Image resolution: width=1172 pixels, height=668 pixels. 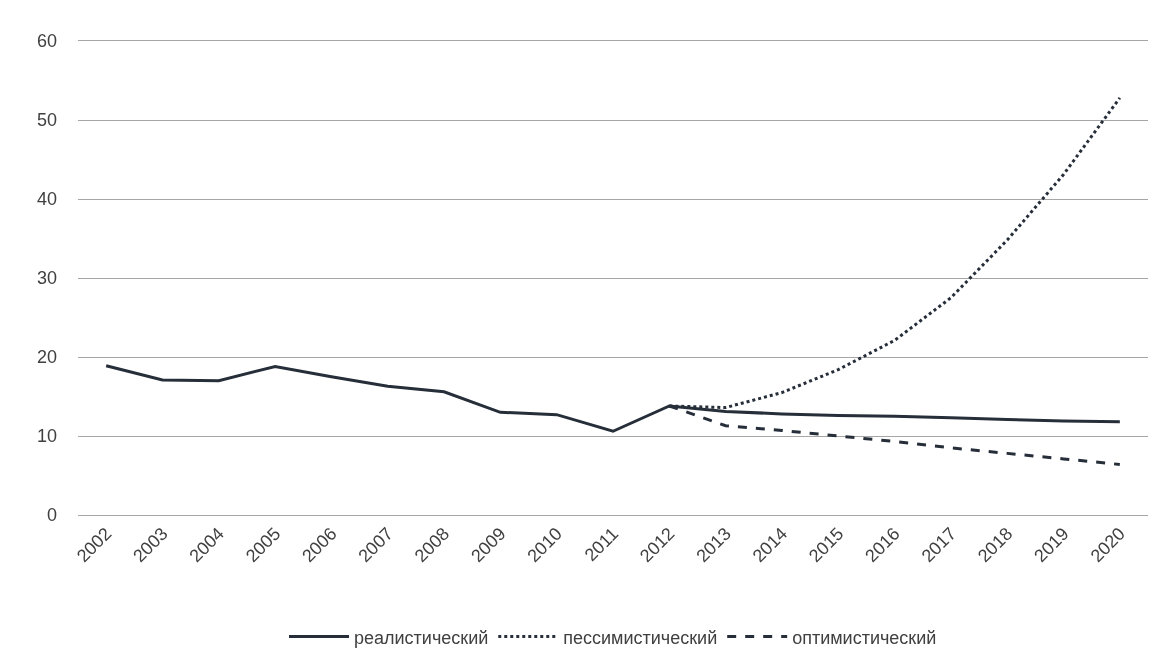 What do you see at coordinates (46, 41) in the screenshot?
I see `y-tick-label: 60` at bounding box center [46, 41].